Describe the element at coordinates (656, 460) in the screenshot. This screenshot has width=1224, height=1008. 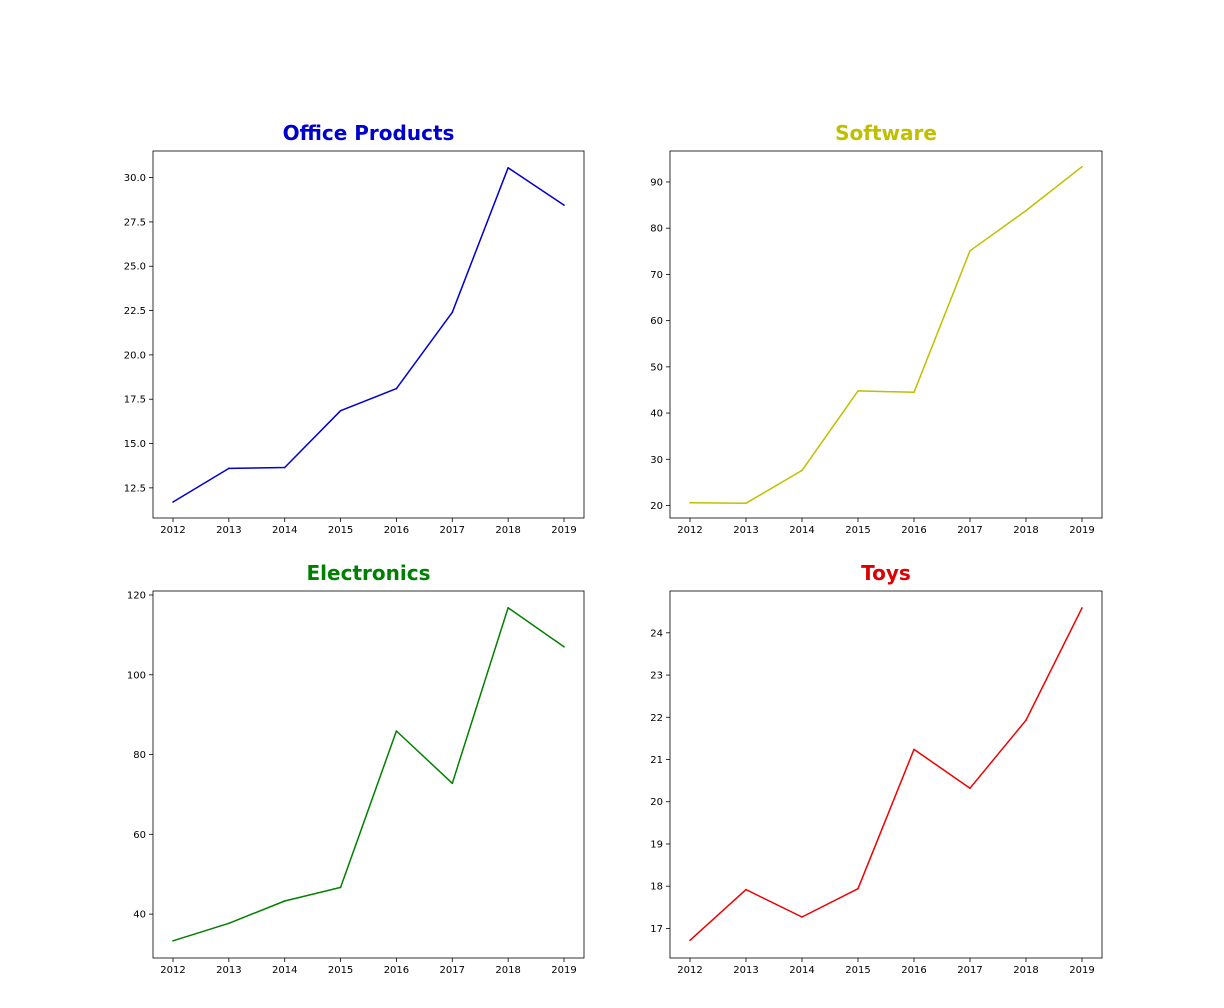
I see `y-tick-label: 30` at that location.